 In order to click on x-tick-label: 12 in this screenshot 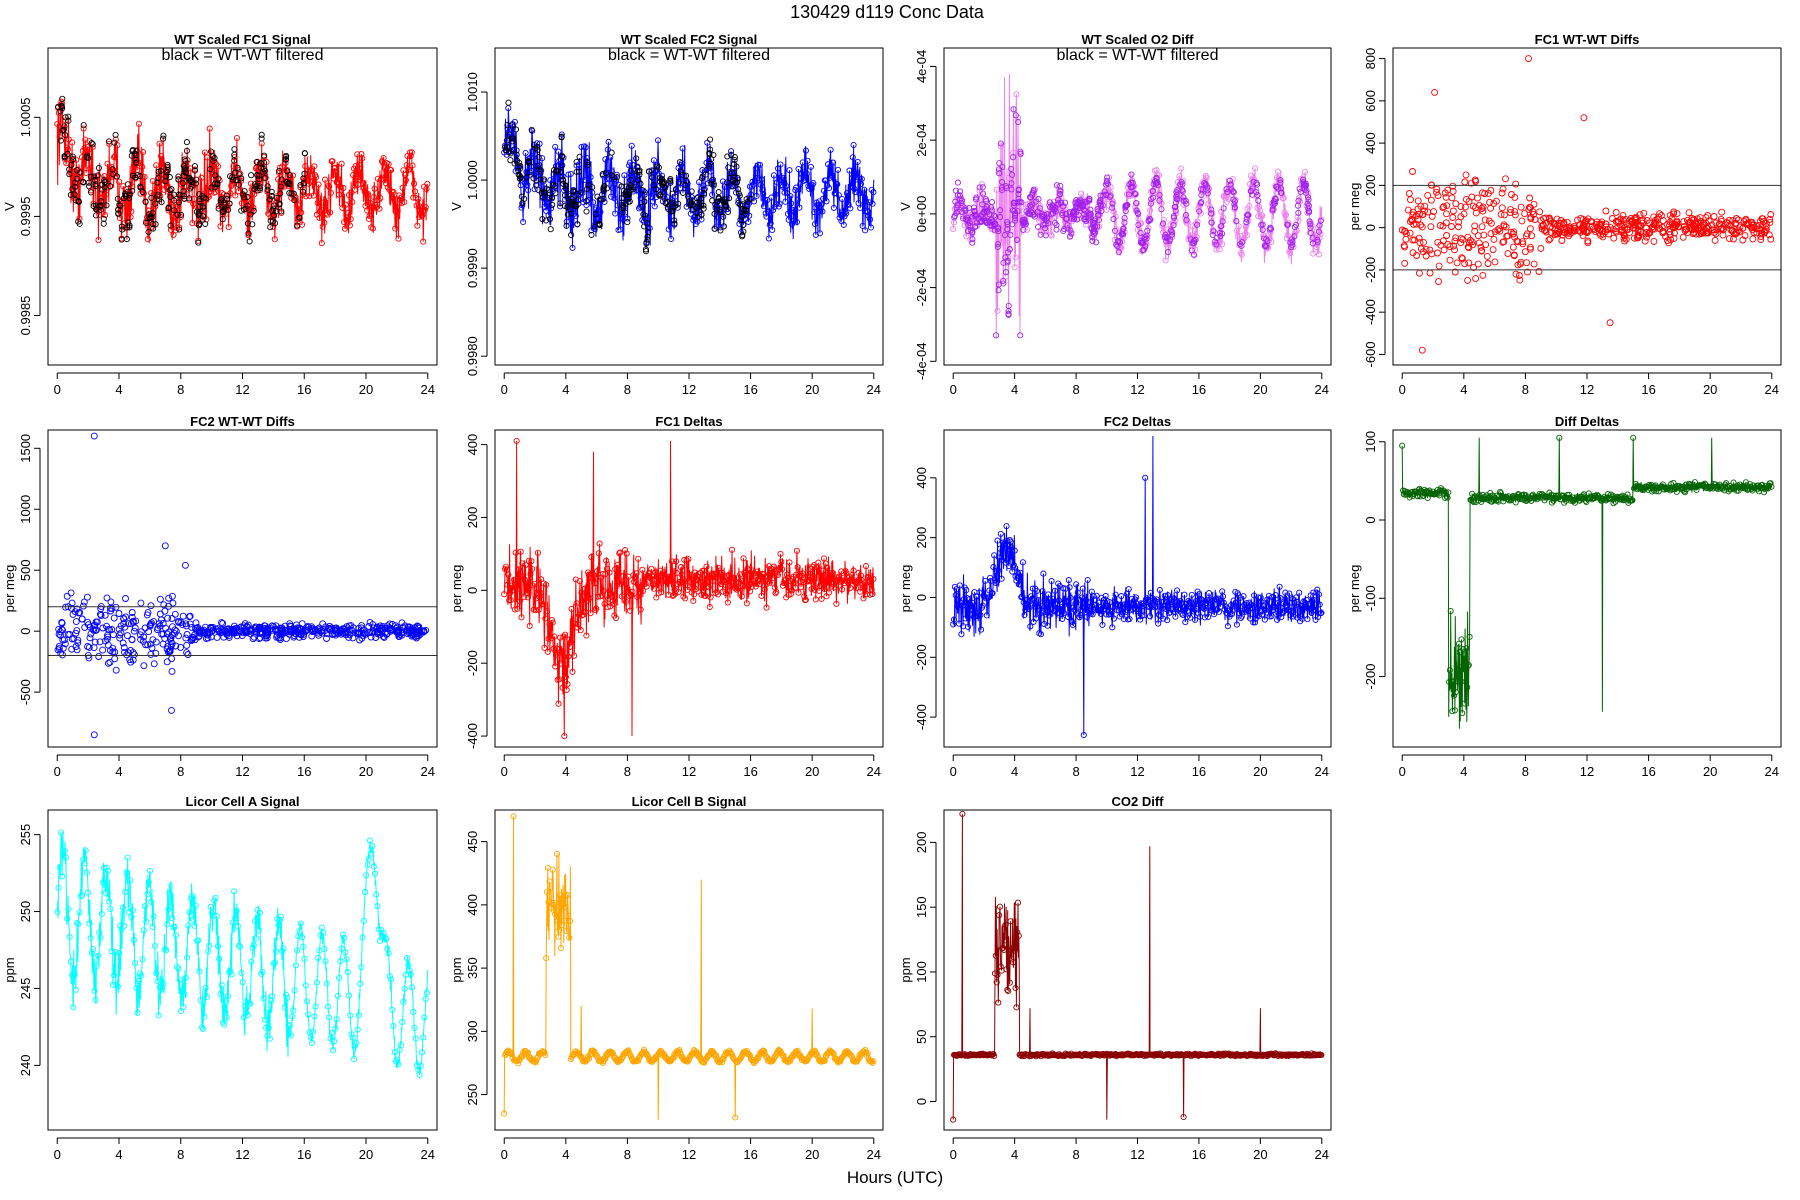, I will do `click(242, 771)`.